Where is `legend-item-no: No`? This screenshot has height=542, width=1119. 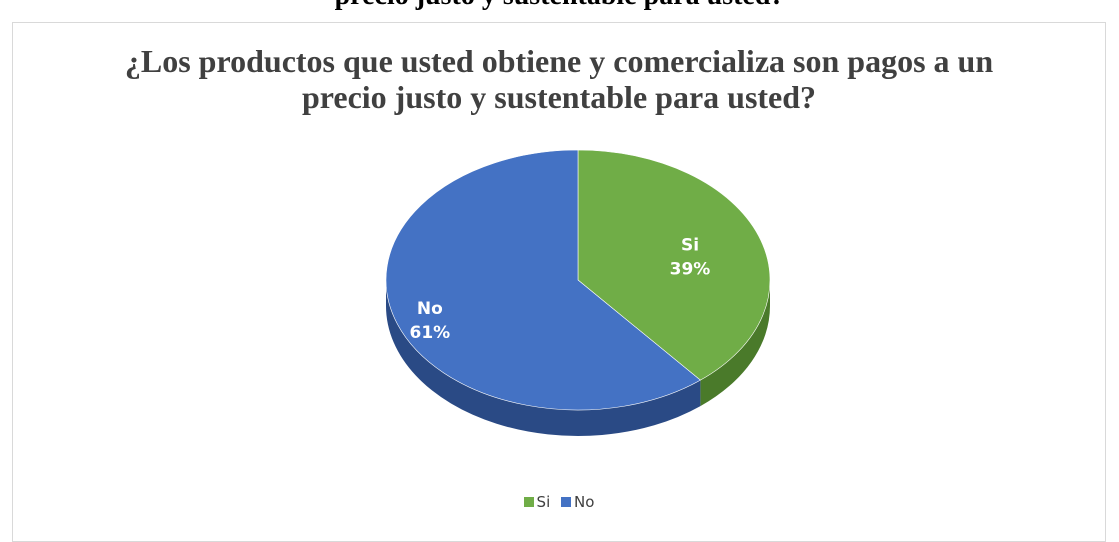
legend-item-no: No is located at coordinates (577, 502).